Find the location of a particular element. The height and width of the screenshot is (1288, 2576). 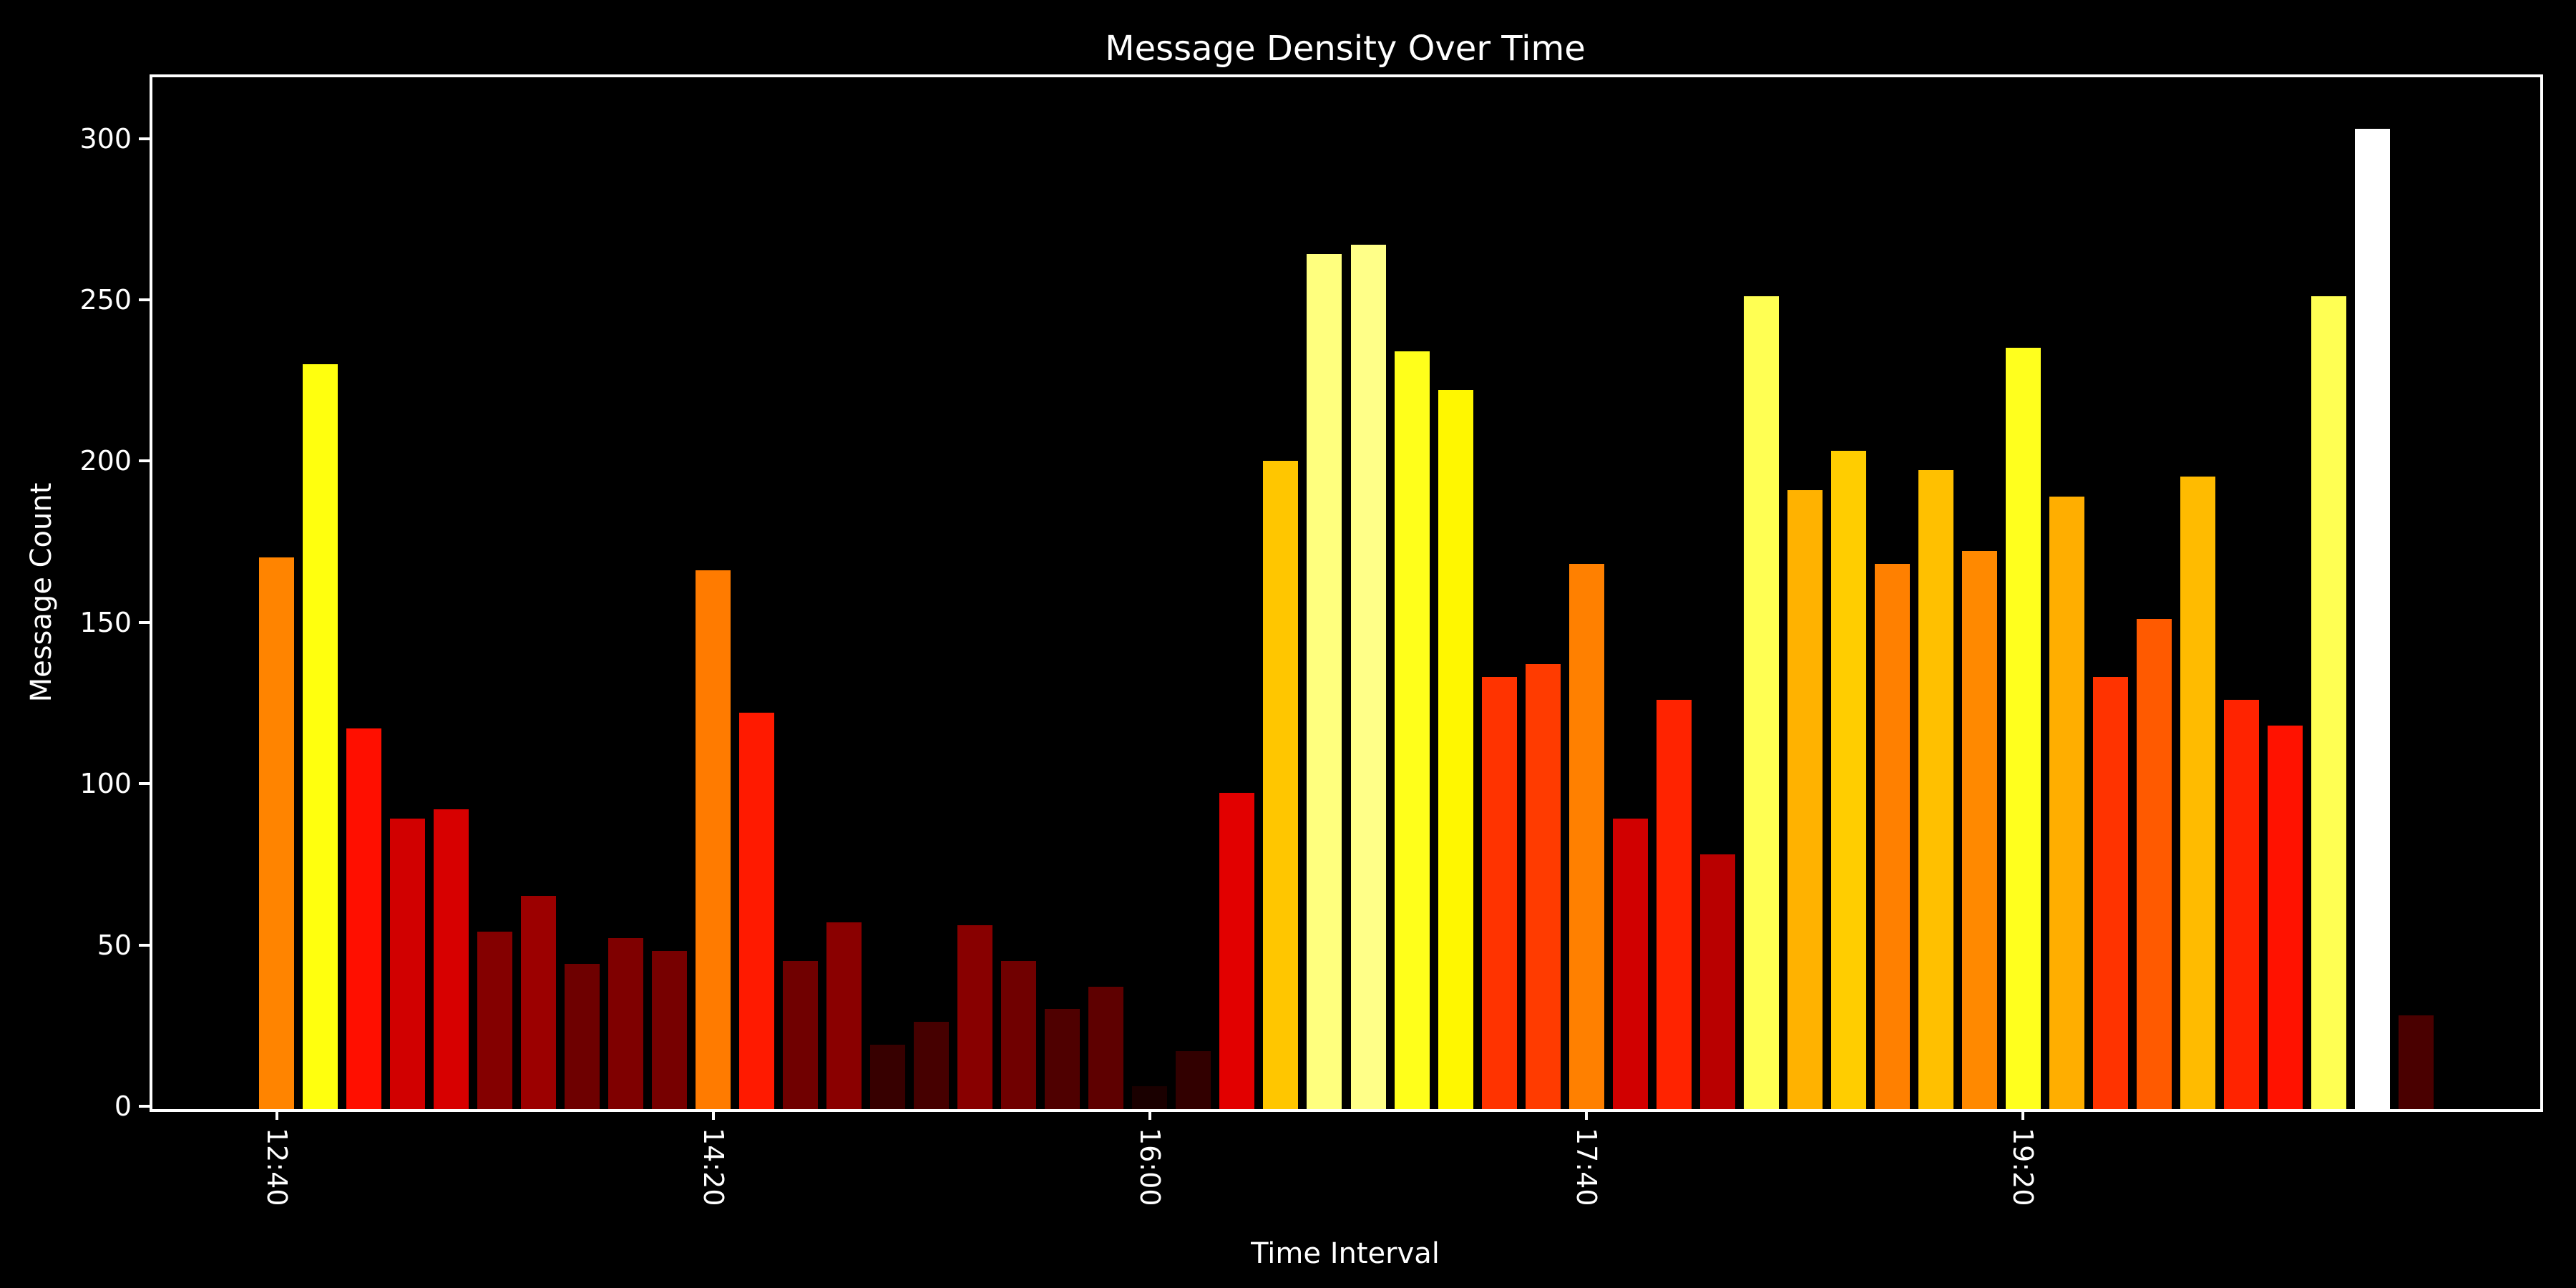

bar-18:10 is located at coordinates (1717, 981).